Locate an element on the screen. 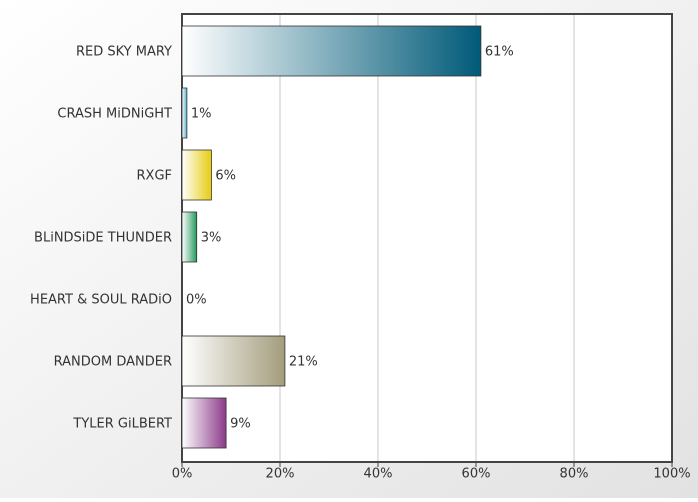 The width and height of the screenshot is (698, 502). value-label: 1% is located at coordinates (201, 114).